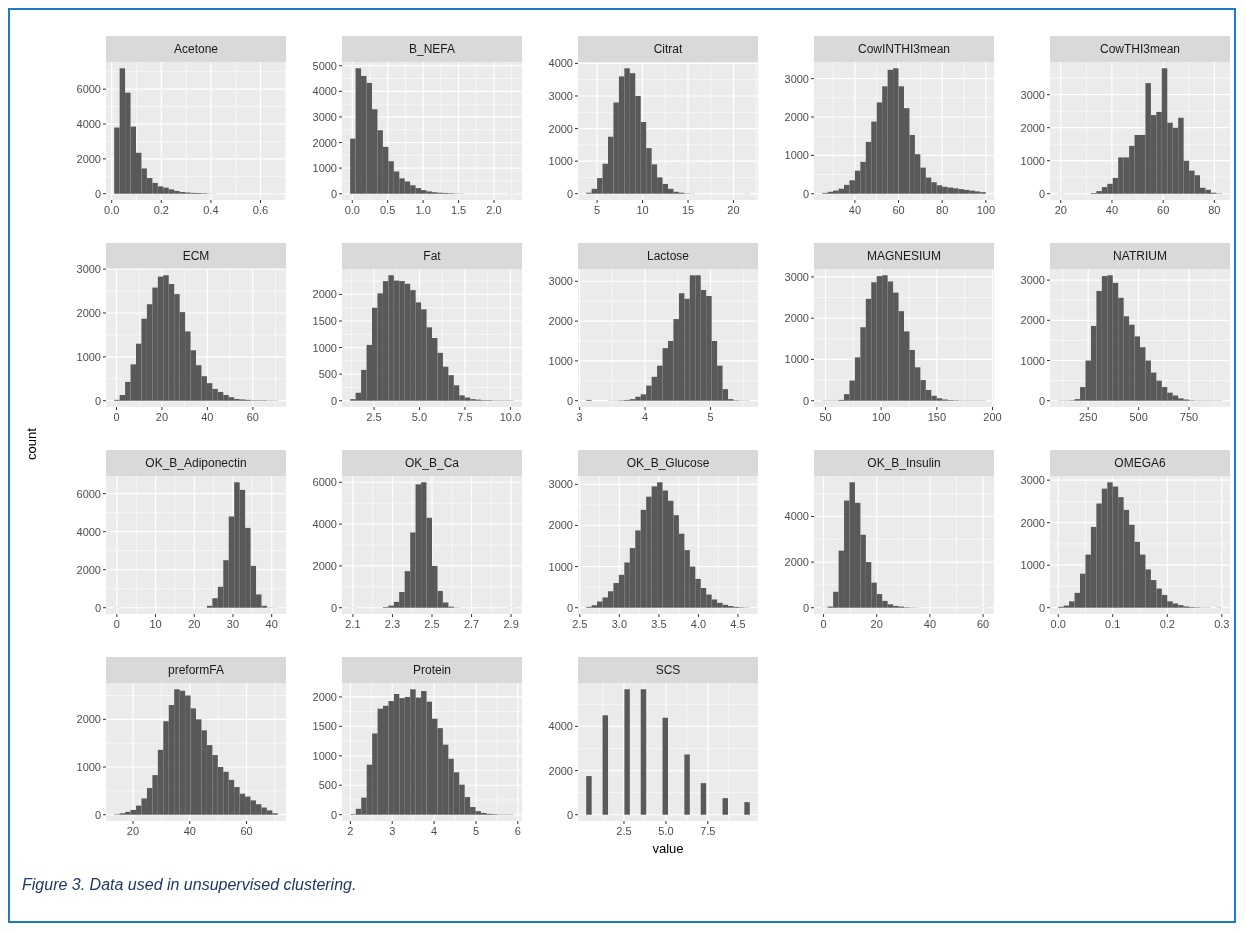 This screenshot has width=1246, height=933. What do you see at coordinates (511, 624) in the screenshot?
I see `x-tick-label: 2.9` at bounding box center [511, 624].